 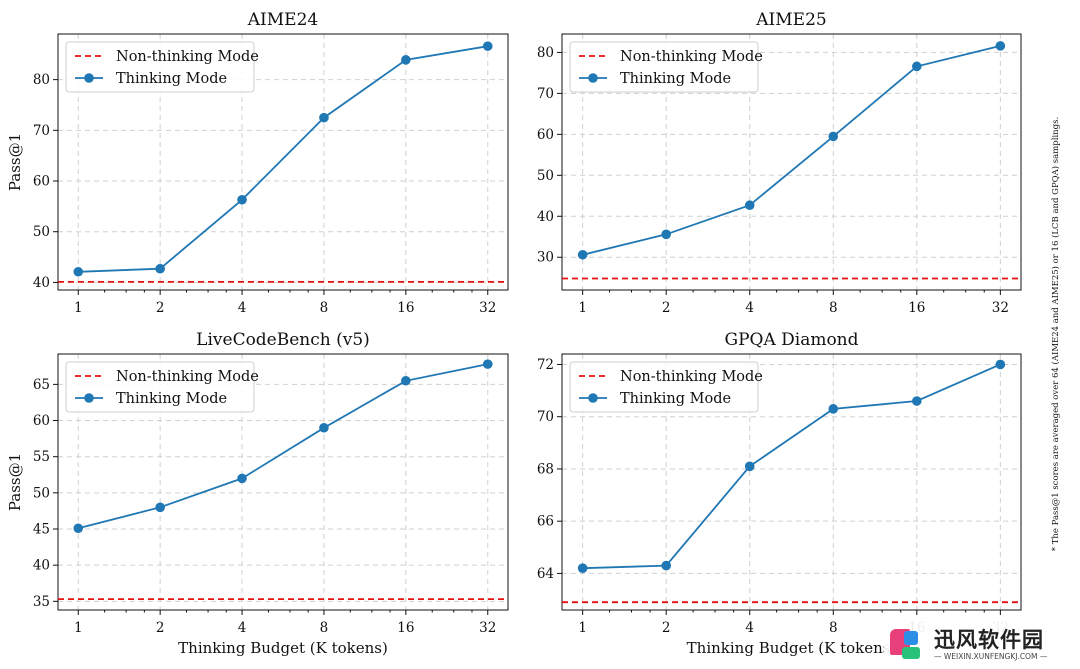 What do you see at coordinates (791, 340) in the screenshot?
I see `chart-title: GPQA Diamond` at bounding box center [791, 340].